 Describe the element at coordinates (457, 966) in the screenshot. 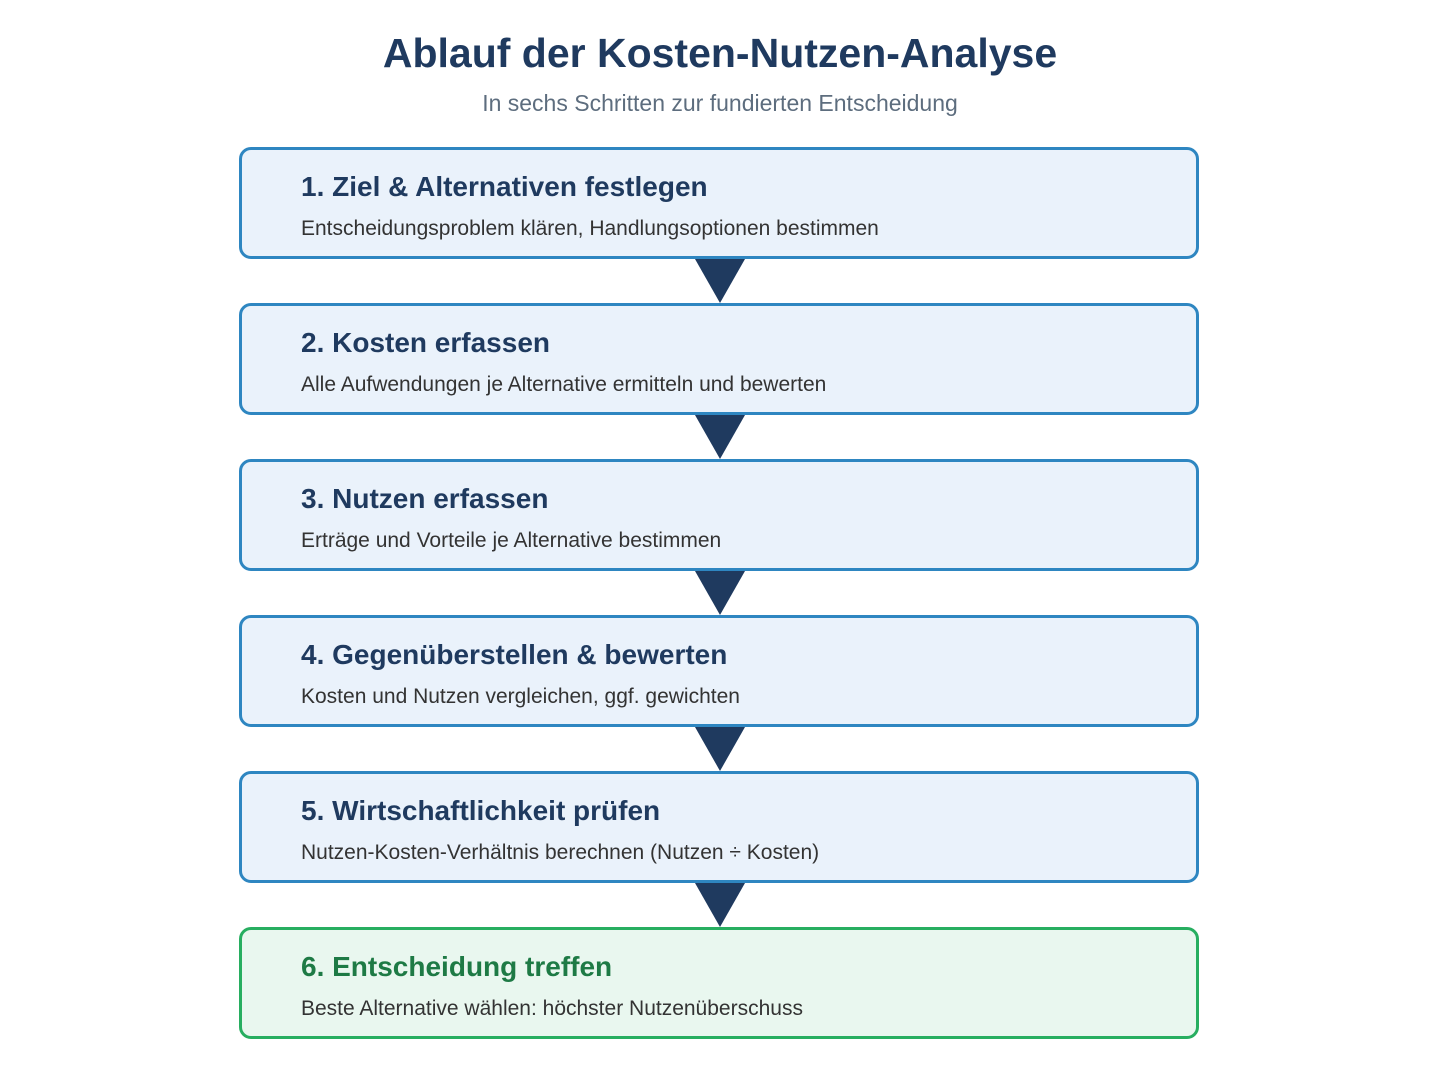

I see `step-6-title: 6. Entscheidung treffen` at that location.